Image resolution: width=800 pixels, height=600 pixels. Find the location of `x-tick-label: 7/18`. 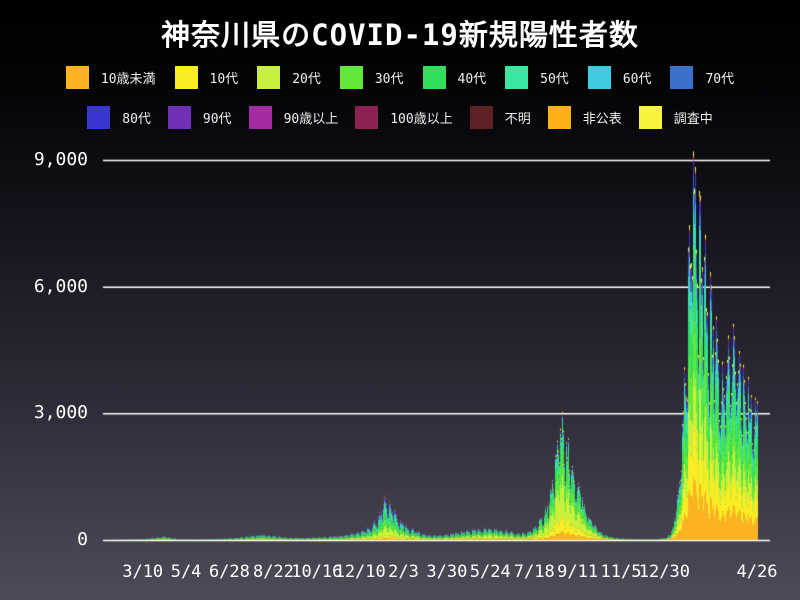

x-tick-label: 7/18 is located at coordinates (534, 572).